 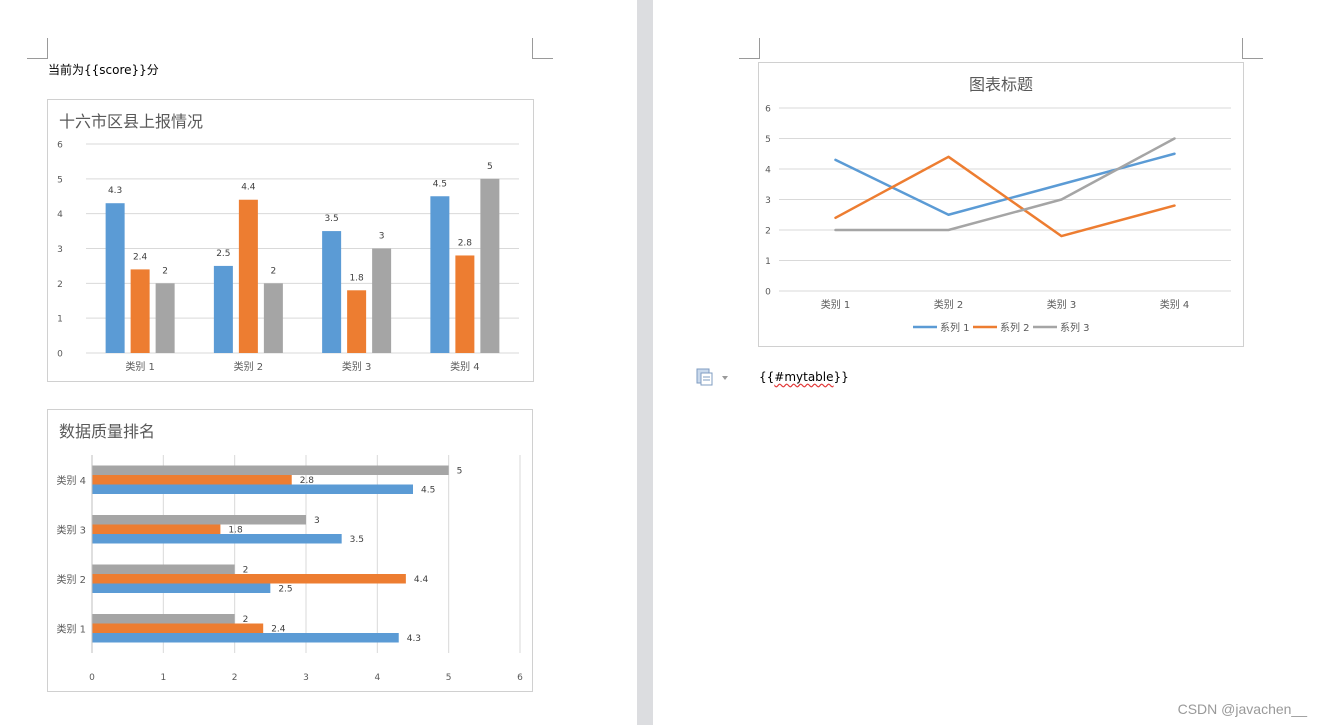 What do you see at coordinates (71, 579) in the screenshot?
I see `y-tick-label: 类别 2` at bounding box center [71, 579].